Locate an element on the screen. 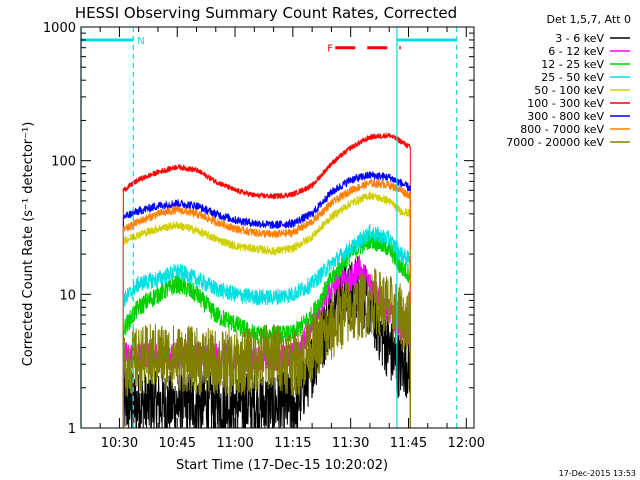 This screenshot has width=640, height=480. legend-label-8: 7000 - 20000 keV is located at coordinates (555, 142).